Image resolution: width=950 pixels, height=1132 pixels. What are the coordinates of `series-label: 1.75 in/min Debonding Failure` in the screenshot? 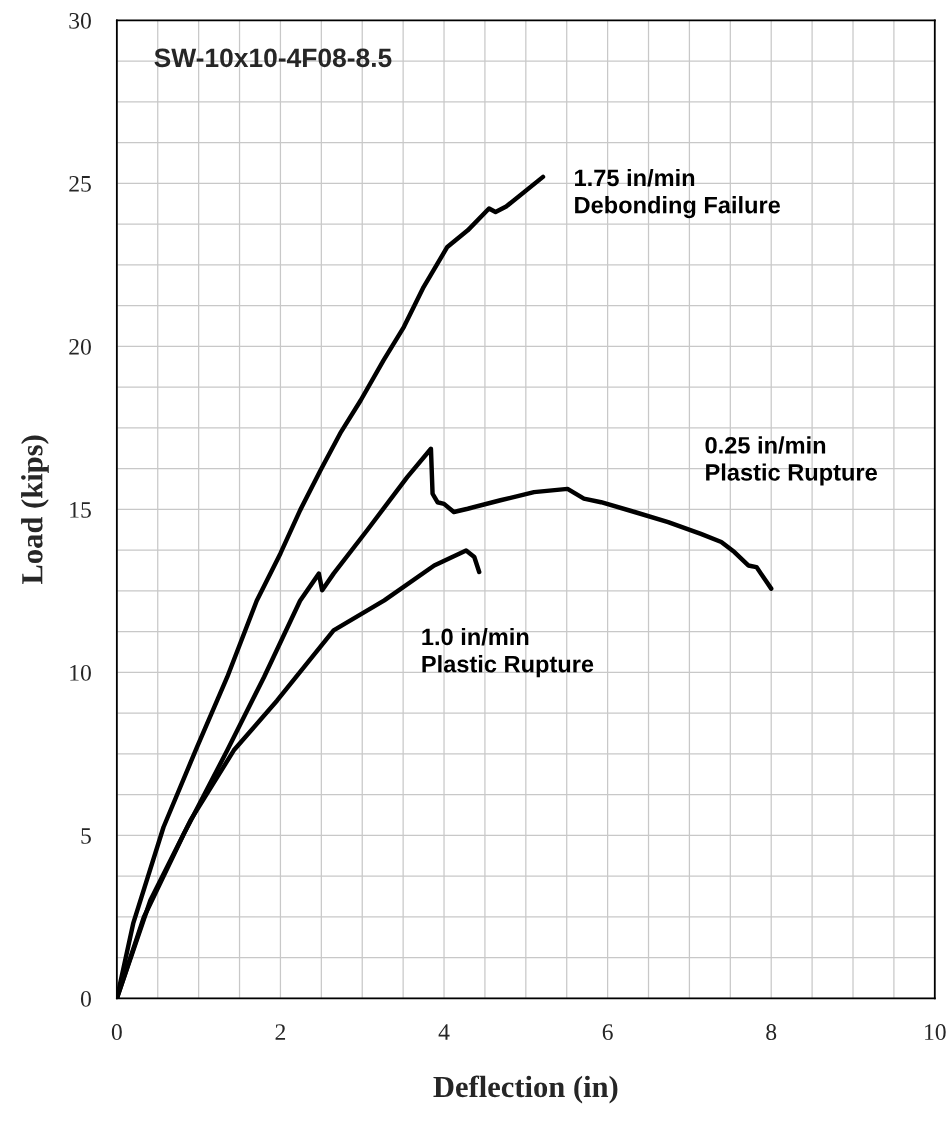 It's located at (678, 193).